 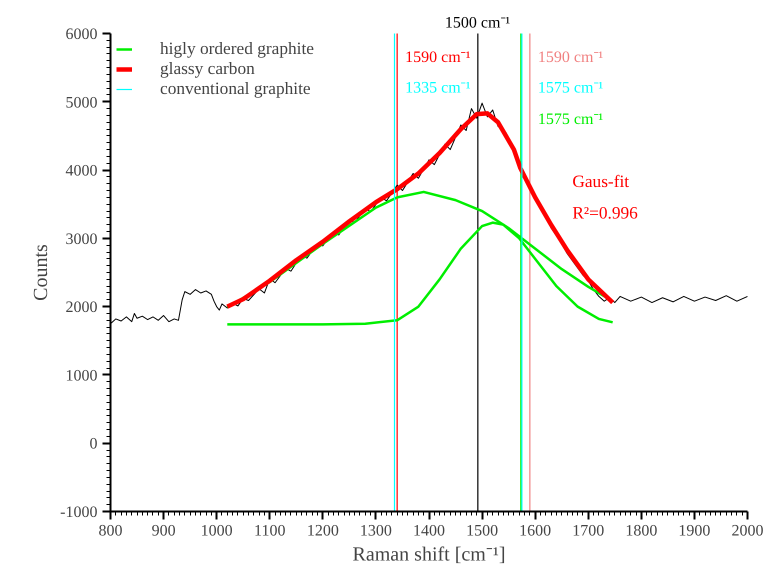 What do you see at coordinates (82, 34) in the screenshot?
I see `y-tick-label: 6000` at bounding box center [82, 34].